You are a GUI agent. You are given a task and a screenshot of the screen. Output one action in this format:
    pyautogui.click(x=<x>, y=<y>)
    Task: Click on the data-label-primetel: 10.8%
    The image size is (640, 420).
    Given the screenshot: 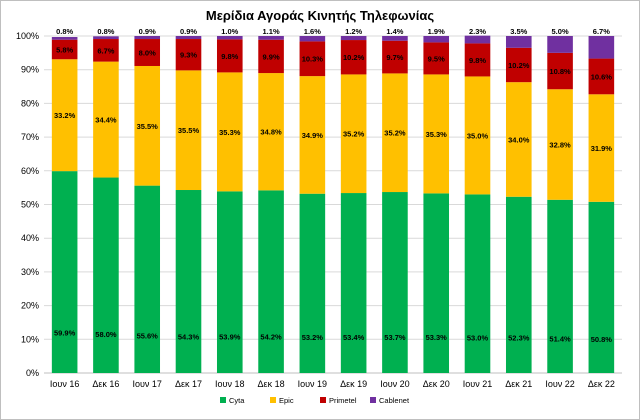 What is the action you would take?
    pyautogui.click(x=560, y=71)
    